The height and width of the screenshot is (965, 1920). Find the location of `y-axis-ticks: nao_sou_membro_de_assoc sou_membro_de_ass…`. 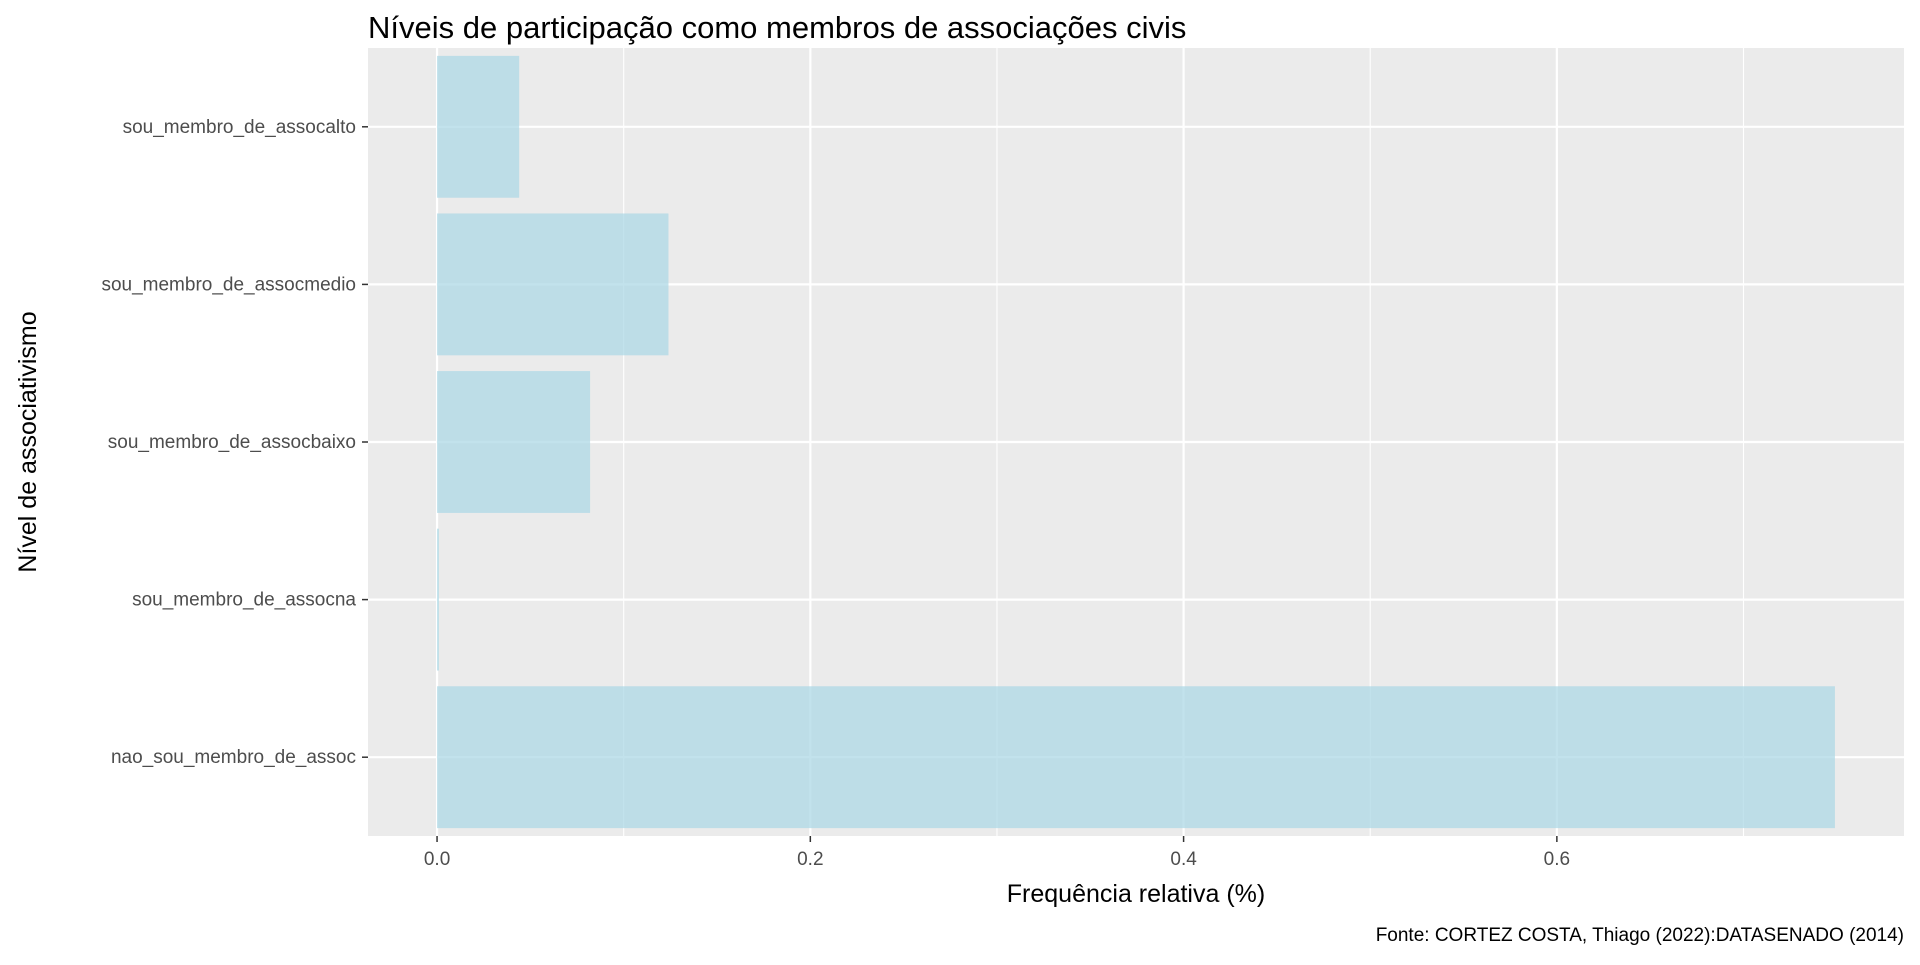

y-axis-ticks: nao_sou_membro_de_assoc sou_membro_de_ass… is located at coordinates (234, 442).